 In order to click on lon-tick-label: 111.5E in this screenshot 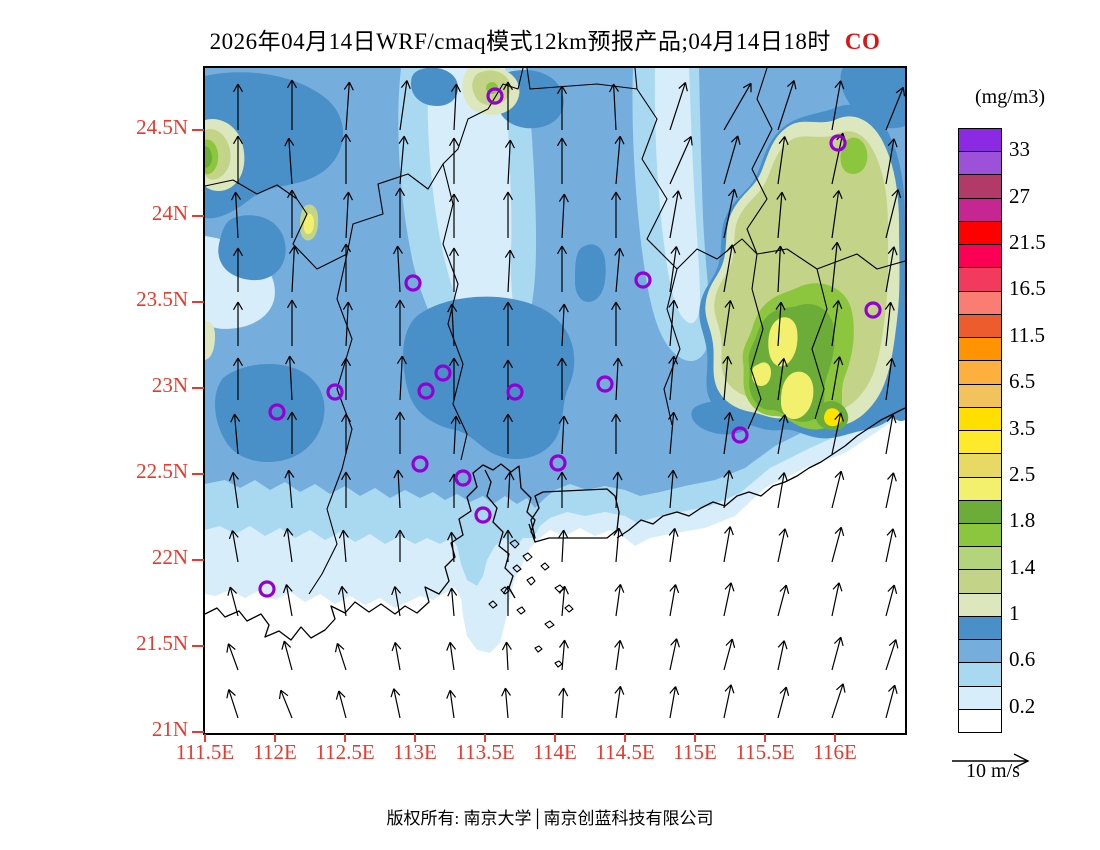, I will do `click(205, 752)`.